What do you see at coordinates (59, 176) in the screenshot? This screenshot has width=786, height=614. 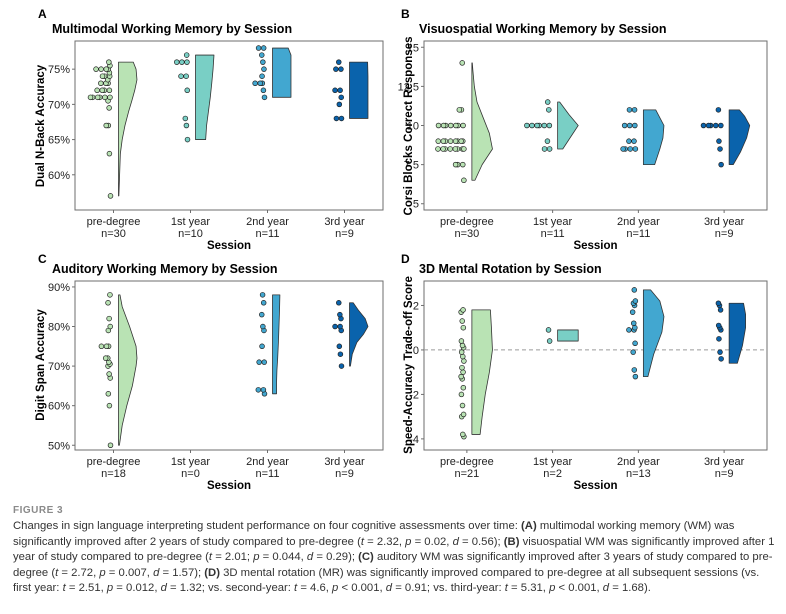 I see `y-tick-label: 60%` at bounding box center [59, 176].